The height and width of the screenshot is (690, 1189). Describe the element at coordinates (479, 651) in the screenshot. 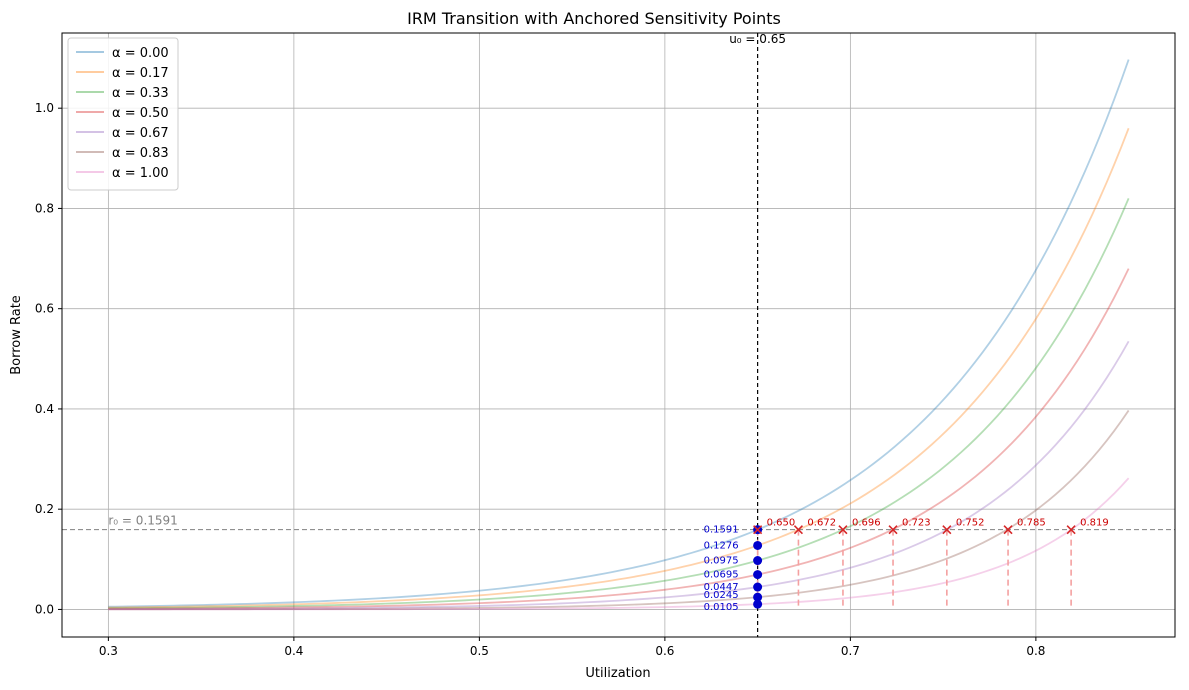

I see `x-tick-label: 0.5` at that location.